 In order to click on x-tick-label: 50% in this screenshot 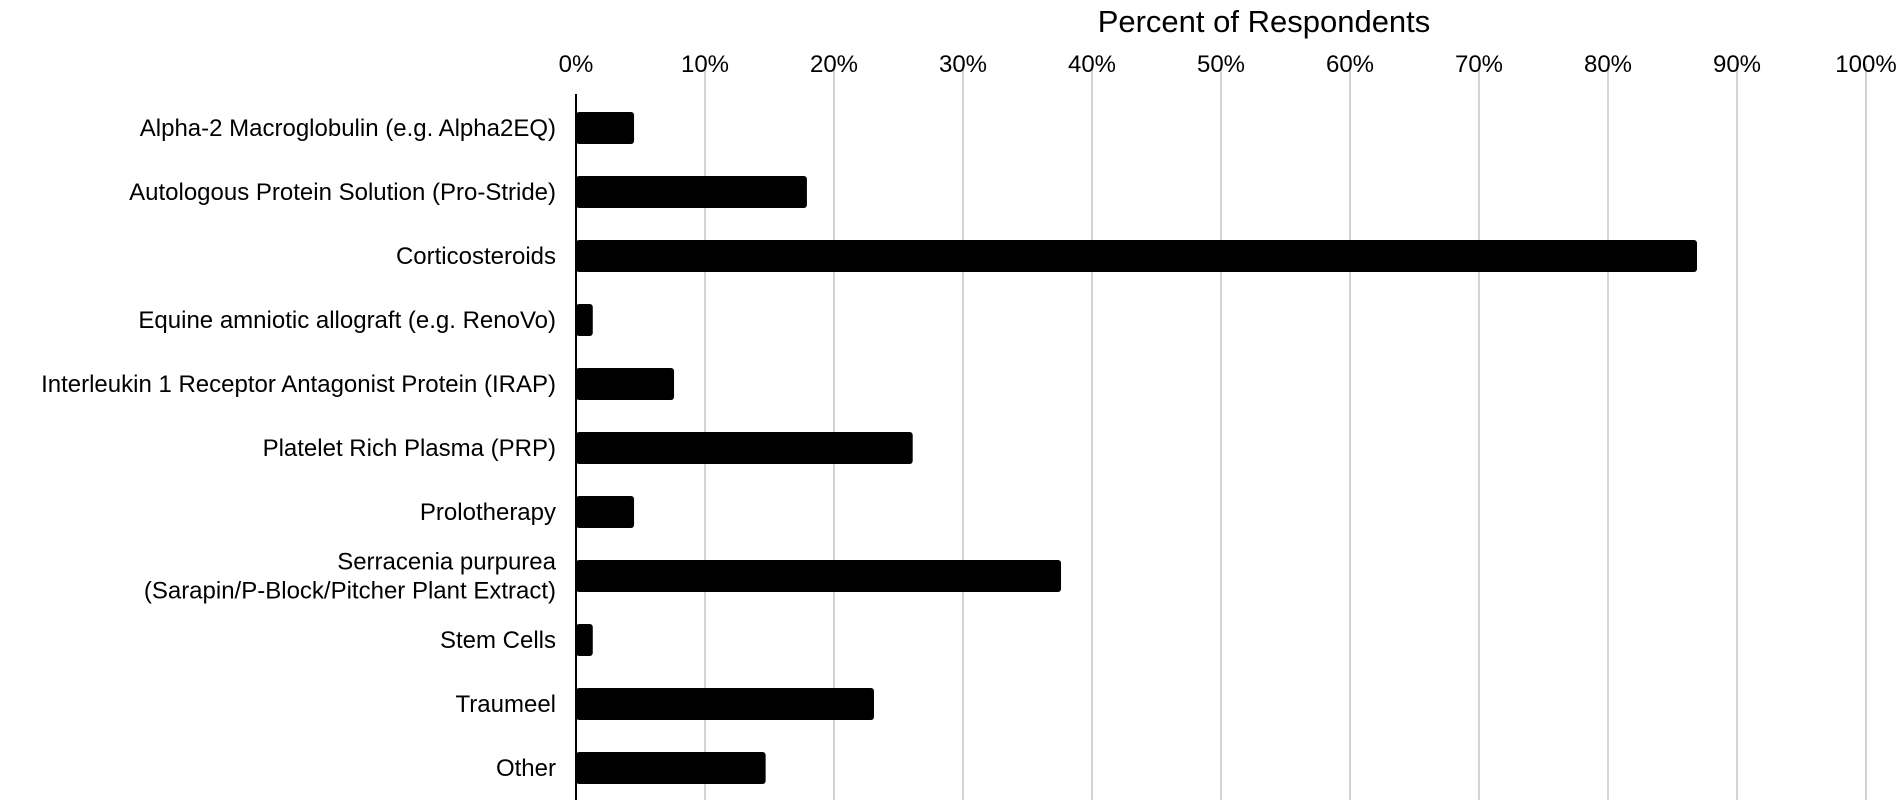, I will do `click(1221, 64)`.